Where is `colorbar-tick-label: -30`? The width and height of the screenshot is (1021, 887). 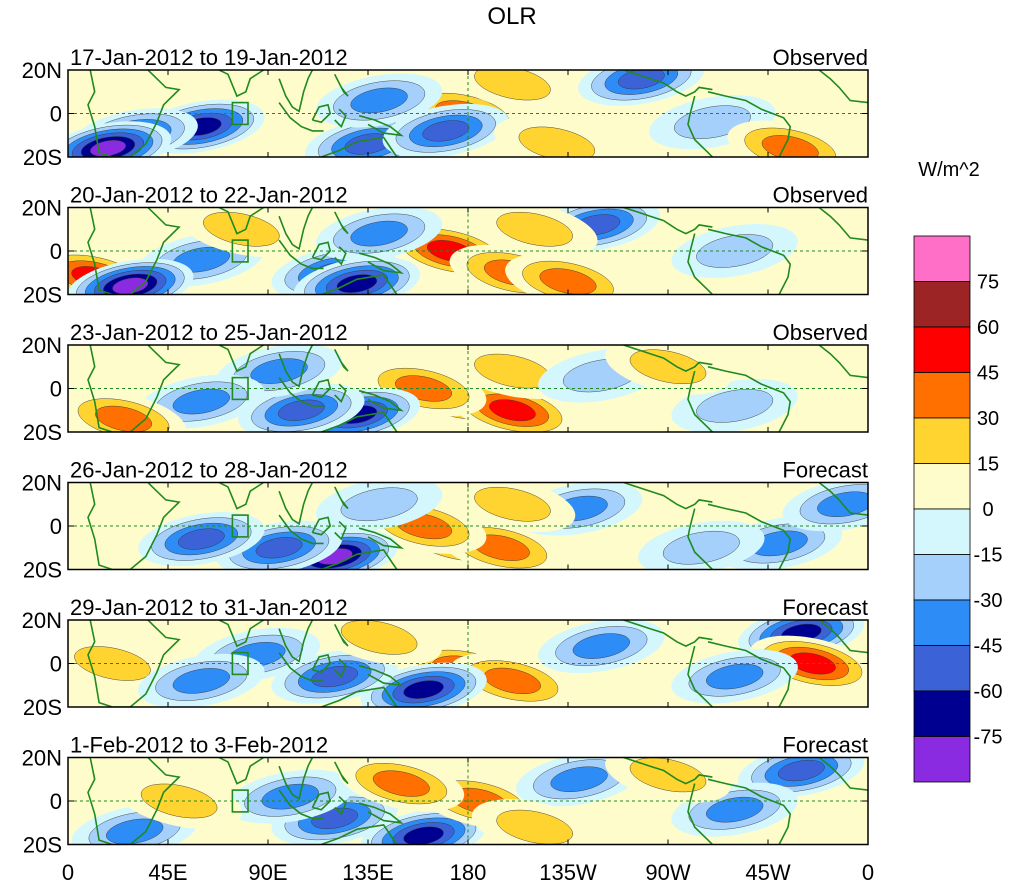 colorbar-tick-label: -30 is located at coordinates (988, 601).